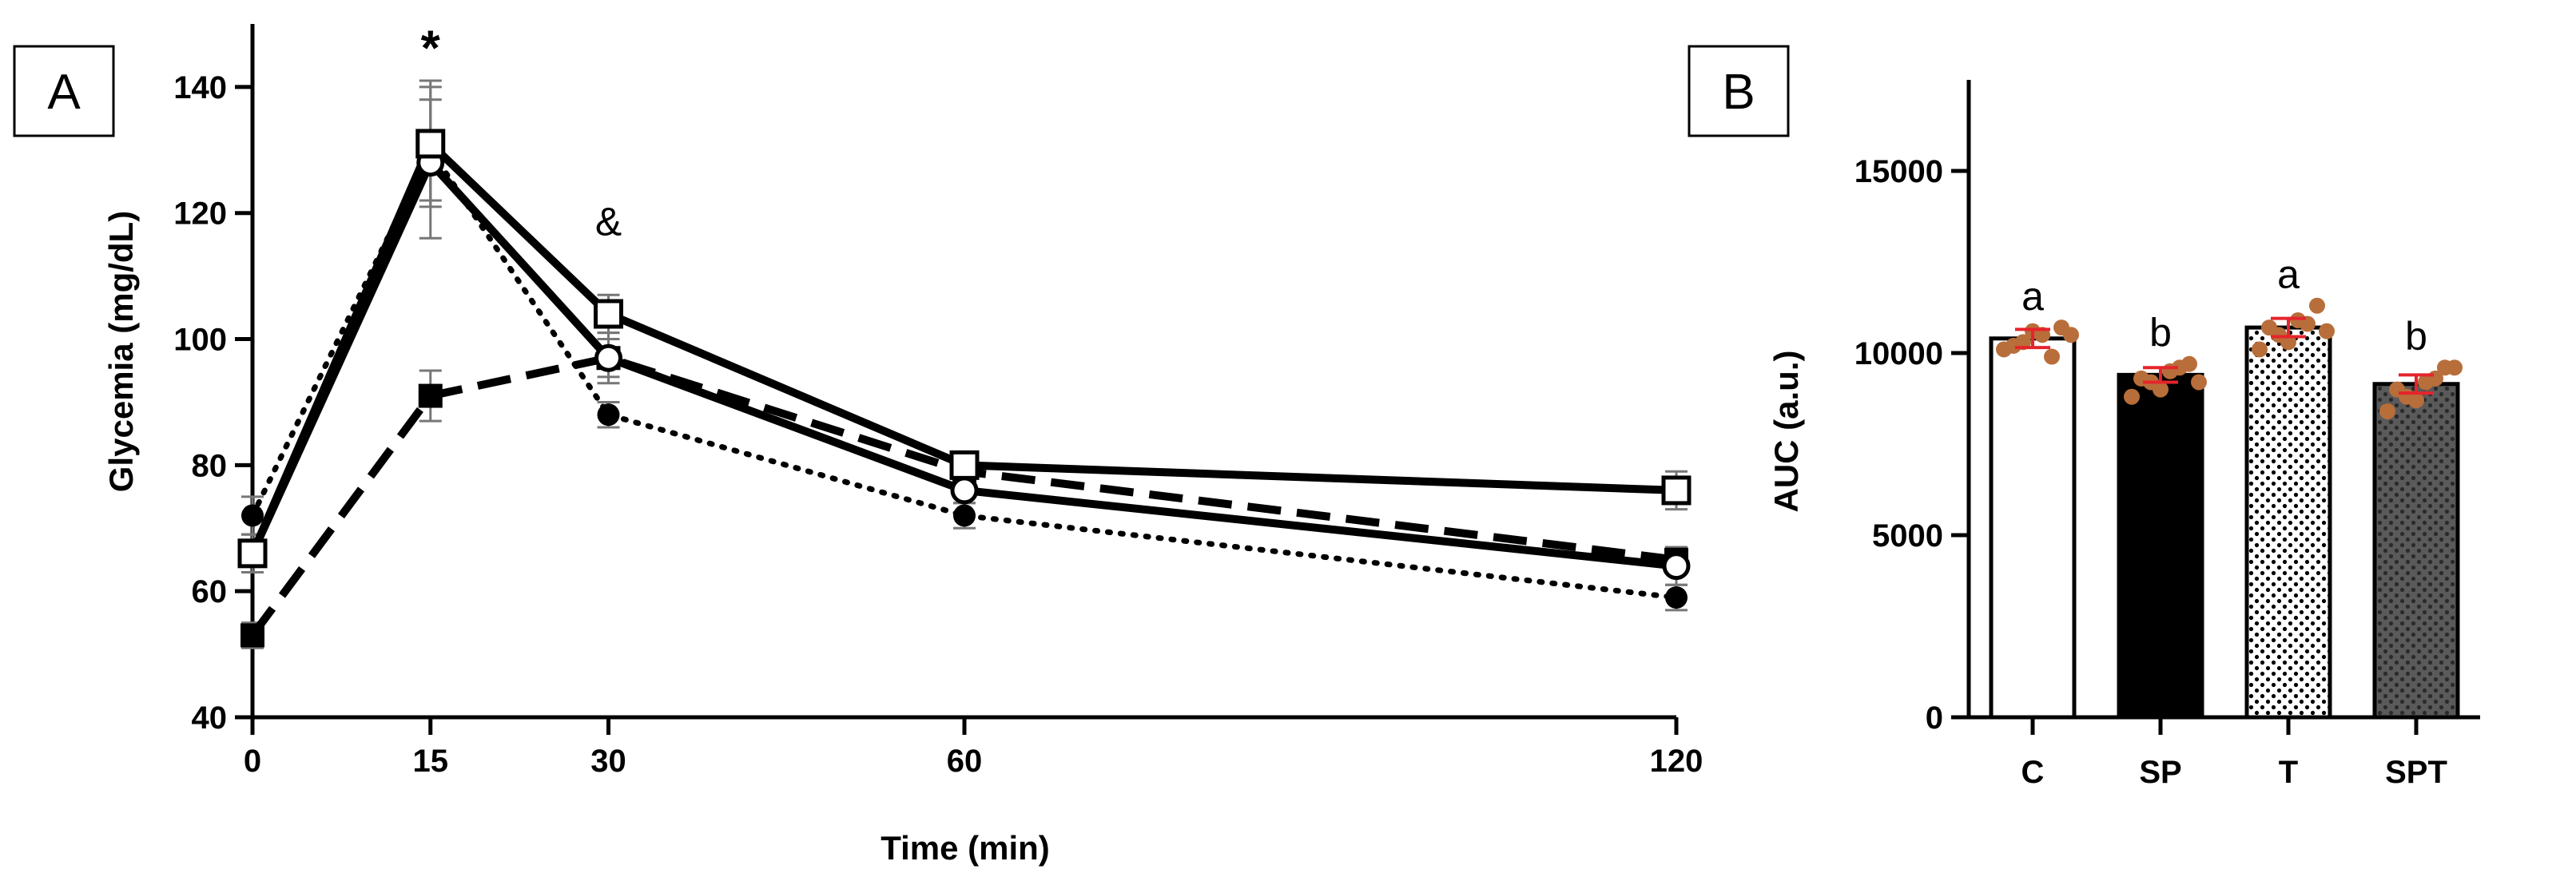 The image size is (2576, 885). What do you see at coordinates (200, 214) in the screenshot?
I see `panel-a-y-tick-label: 120` at bounding box center [200, 214].